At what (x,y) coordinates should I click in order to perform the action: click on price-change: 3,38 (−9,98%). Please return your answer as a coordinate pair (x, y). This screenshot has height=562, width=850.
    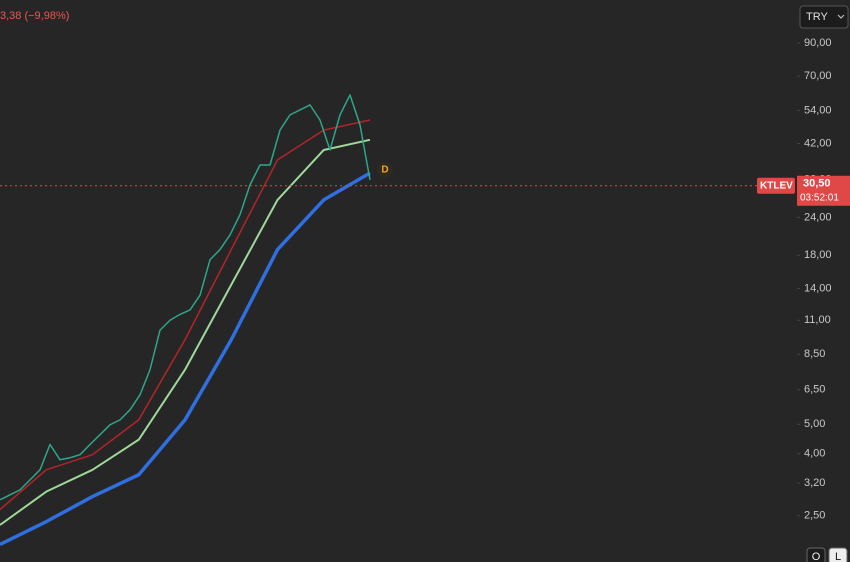
    Looking at the image, I should click on (34, 16).